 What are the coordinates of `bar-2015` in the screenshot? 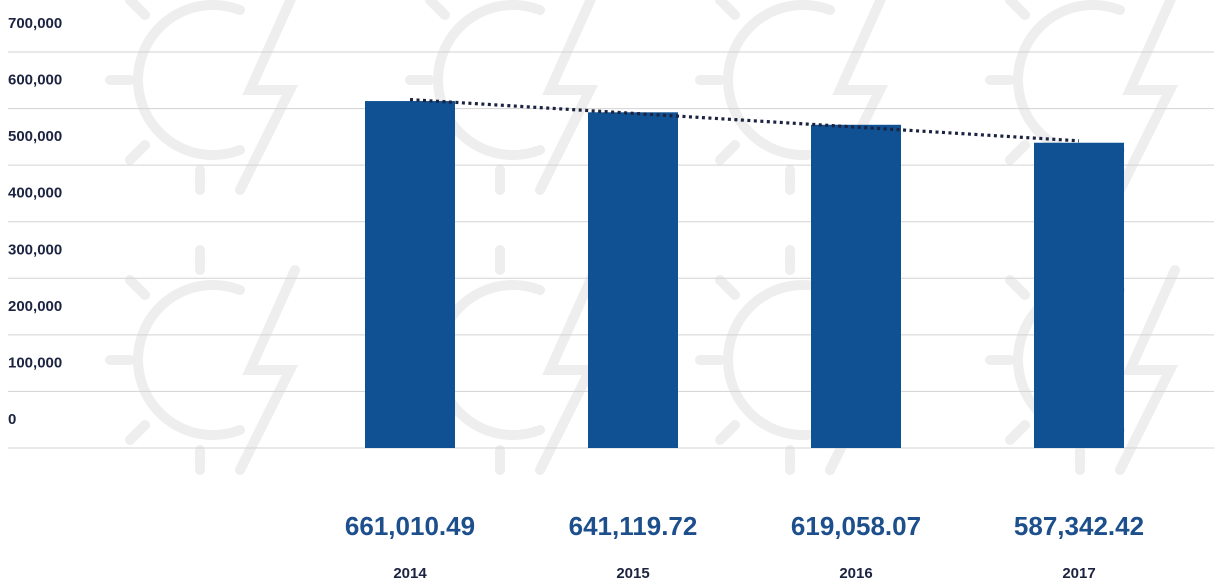 It's located at (633, 280).